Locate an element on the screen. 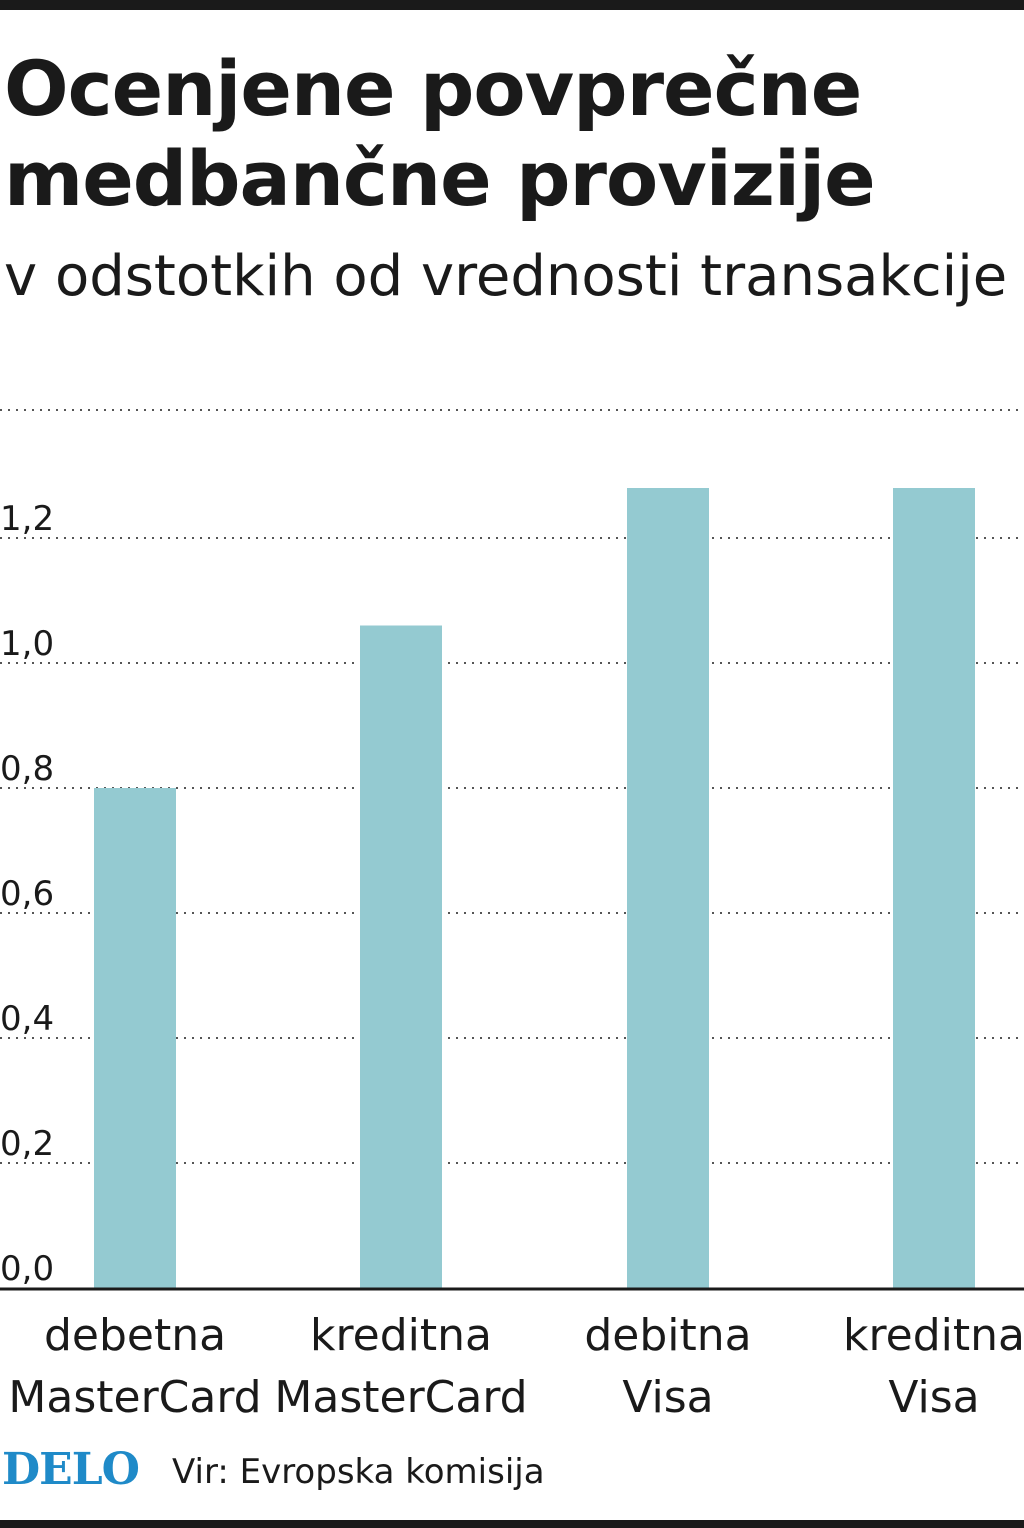 The height and width of the screenshot is (1528, 1024). bottom-rule is located at coordinates (512, 1524).